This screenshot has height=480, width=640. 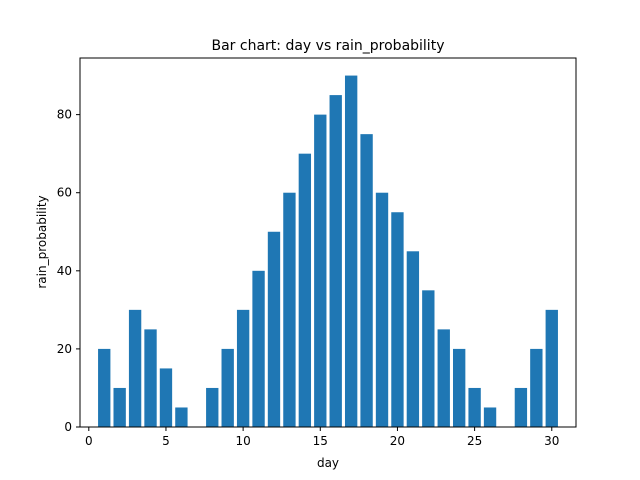 What do you see at coordinates (42, 241) in the screenshot?
I see `y-axis-label: rain_probability` at bounding box center [42, 241].